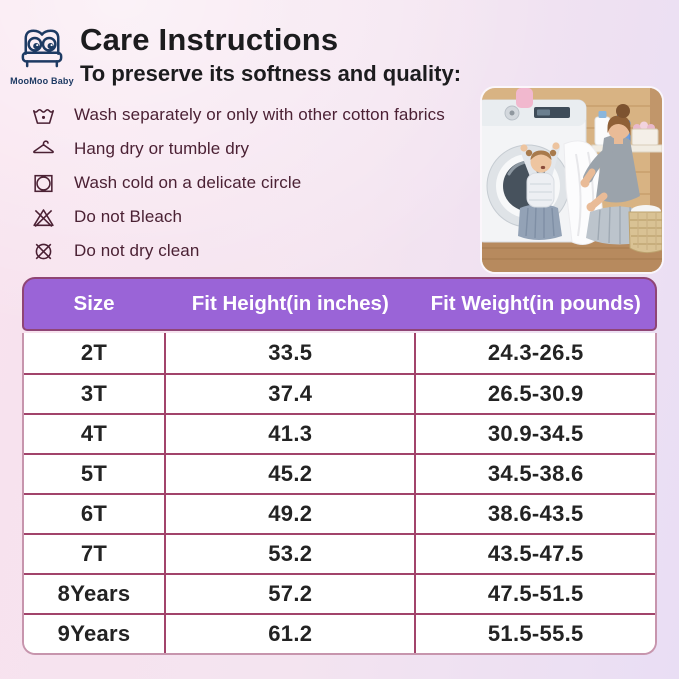  What do you see at coordinates (43, 251) in the screenshot?
I see `do-not-dry-clean-icon` at bounding box center [43, 251].